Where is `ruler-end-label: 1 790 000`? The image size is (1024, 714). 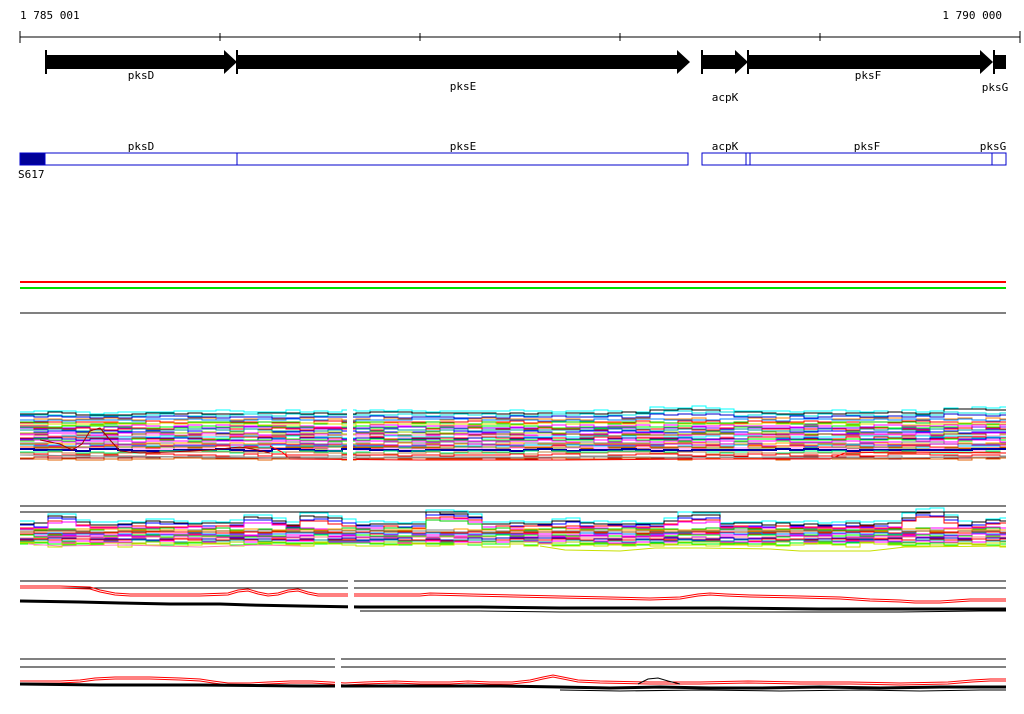 ruler-end-label: 1 790 000 is located at coordinates (972, 15).